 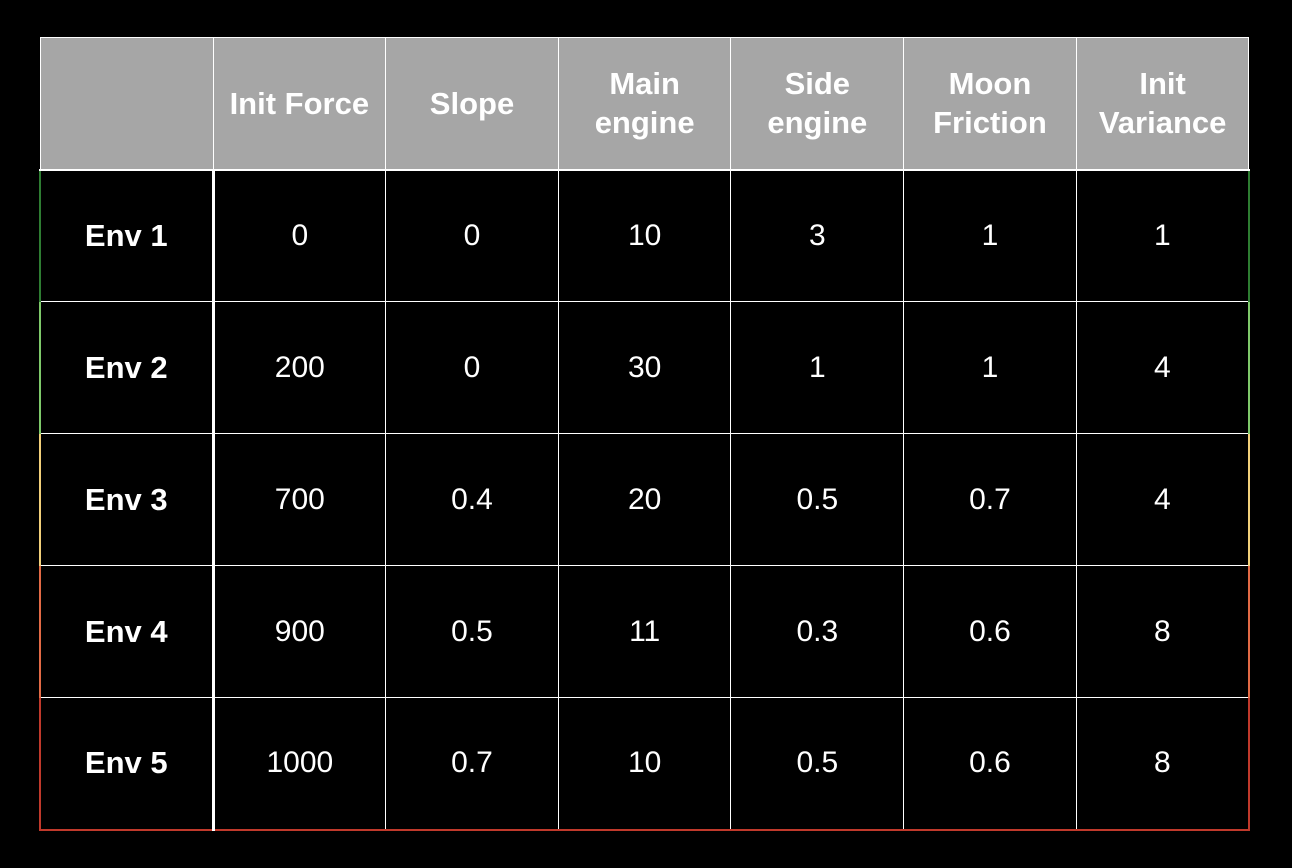 What do you see at coordinates (990, 104) in the screenshot?
I see `header-cell-moon-friction: Moon Friction` at bounding box center [990, 104].